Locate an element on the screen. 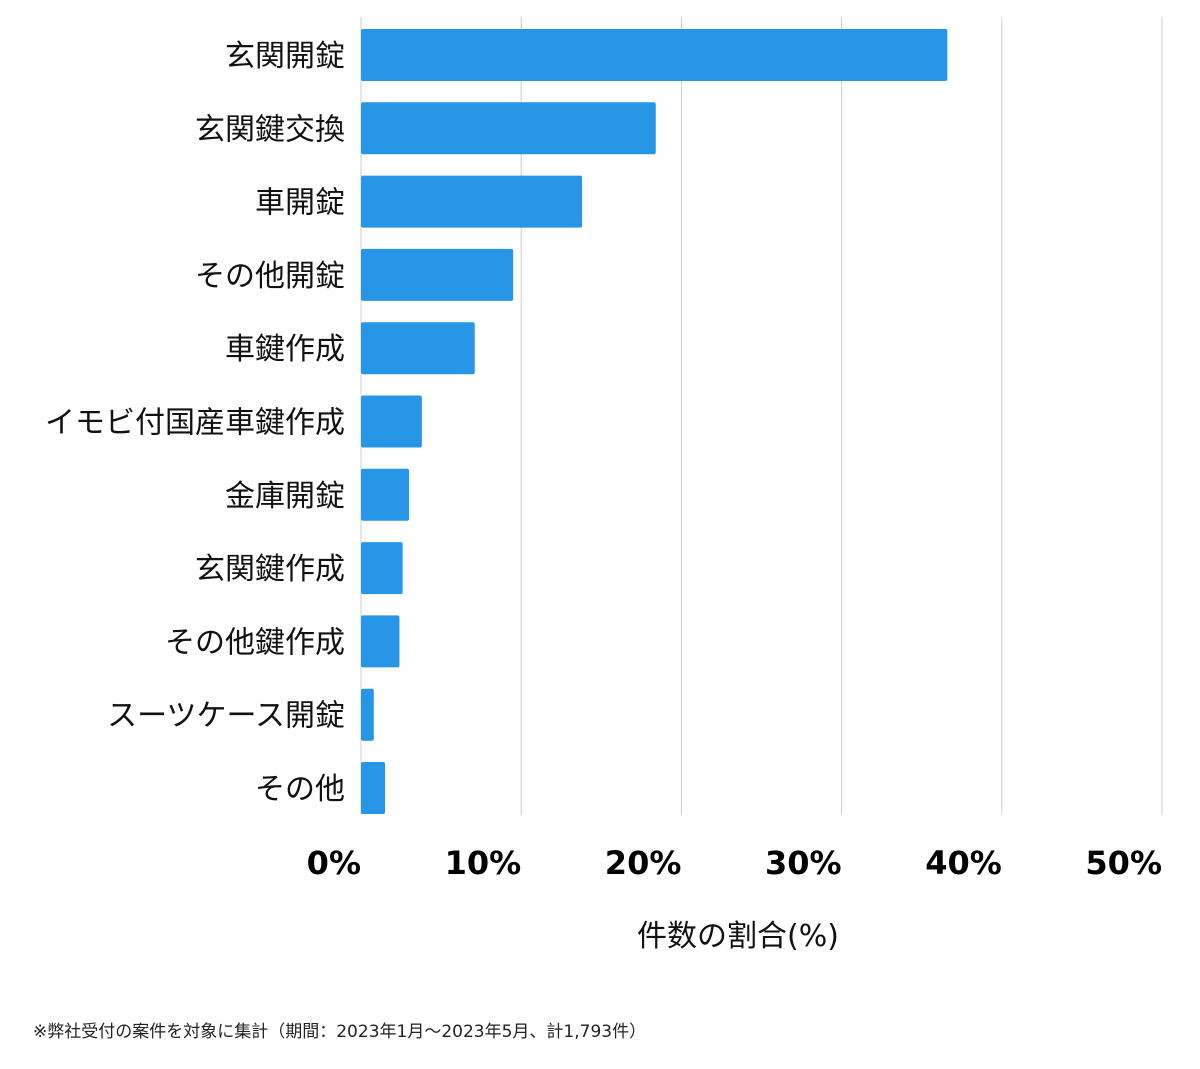 The height and width of the screenshot is (1069, 1200). category-label: 車鍵作成 is located at coordinates (285, 349).